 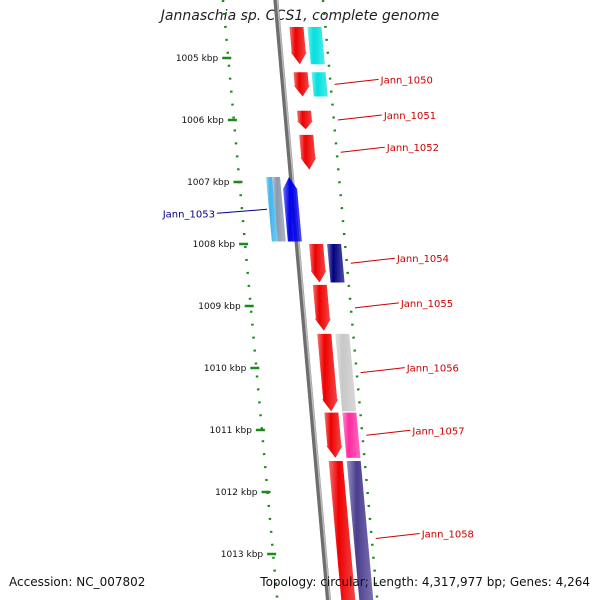 What do you see at coordinates (208, 183) in the screenshot?
I see `kbp-tick-label: 1007 kbp` at bounding box center [208, 183].